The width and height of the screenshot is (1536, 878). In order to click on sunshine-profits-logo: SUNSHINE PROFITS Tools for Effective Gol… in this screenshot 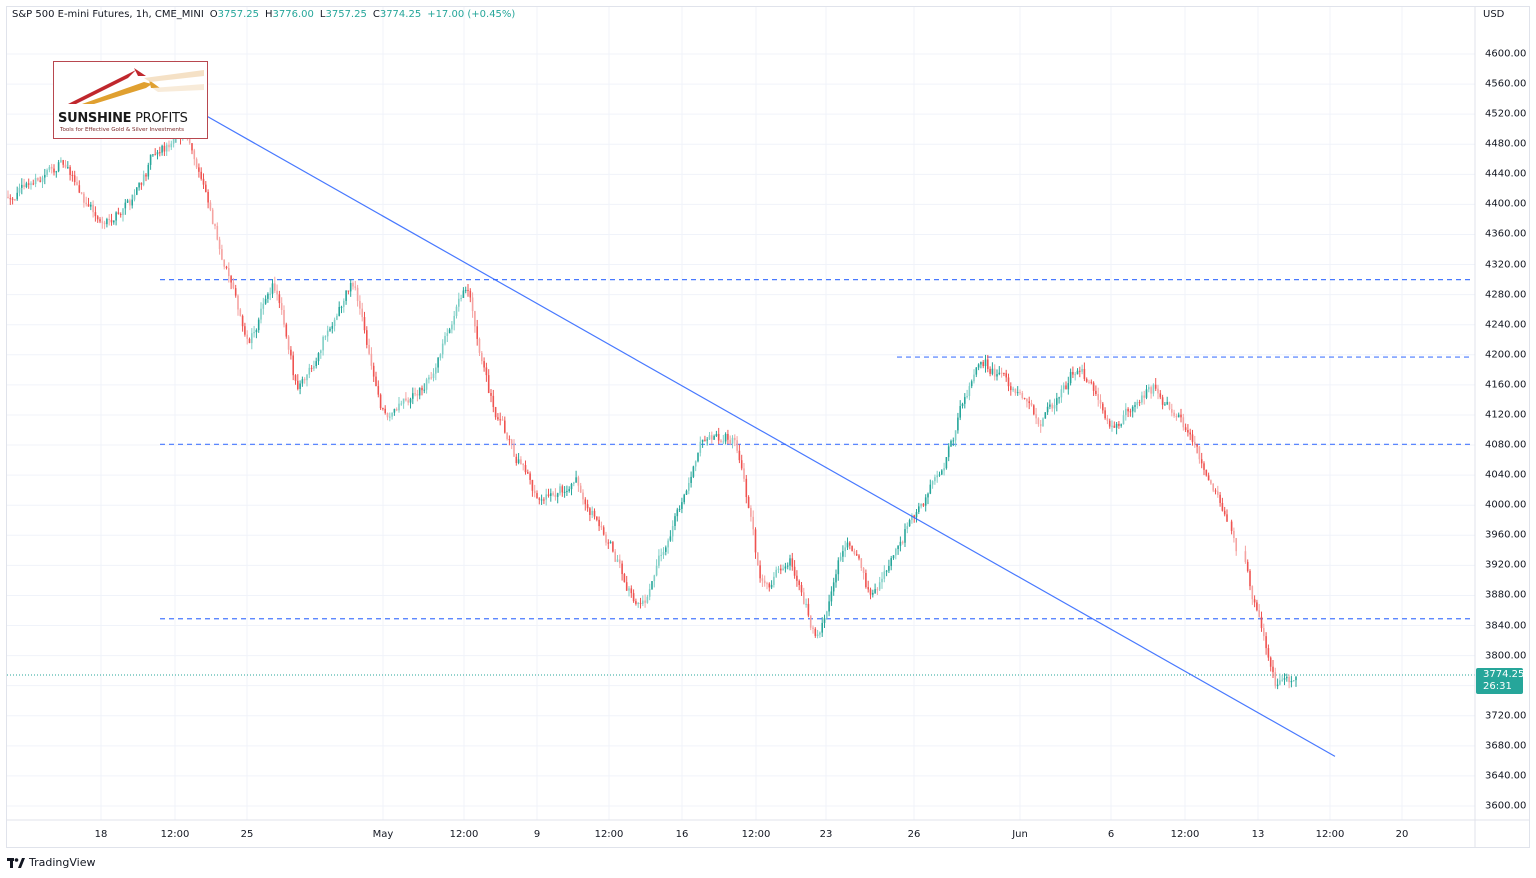, I will do `click(130, 100)`.